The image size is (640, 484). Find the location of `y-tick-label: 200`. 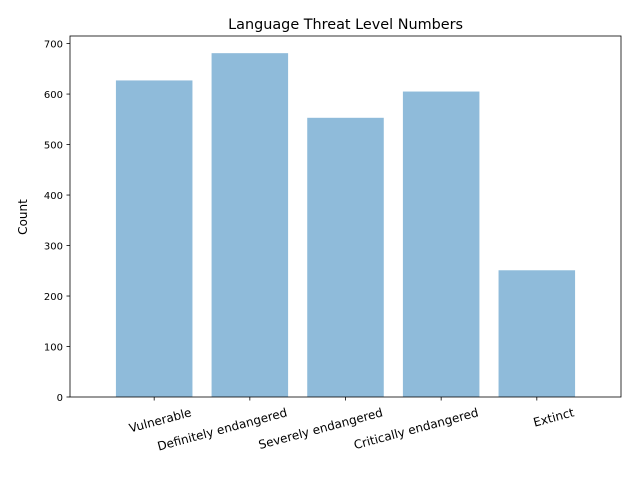

y-tick-label: 200 is located at coordinates (53, 297).